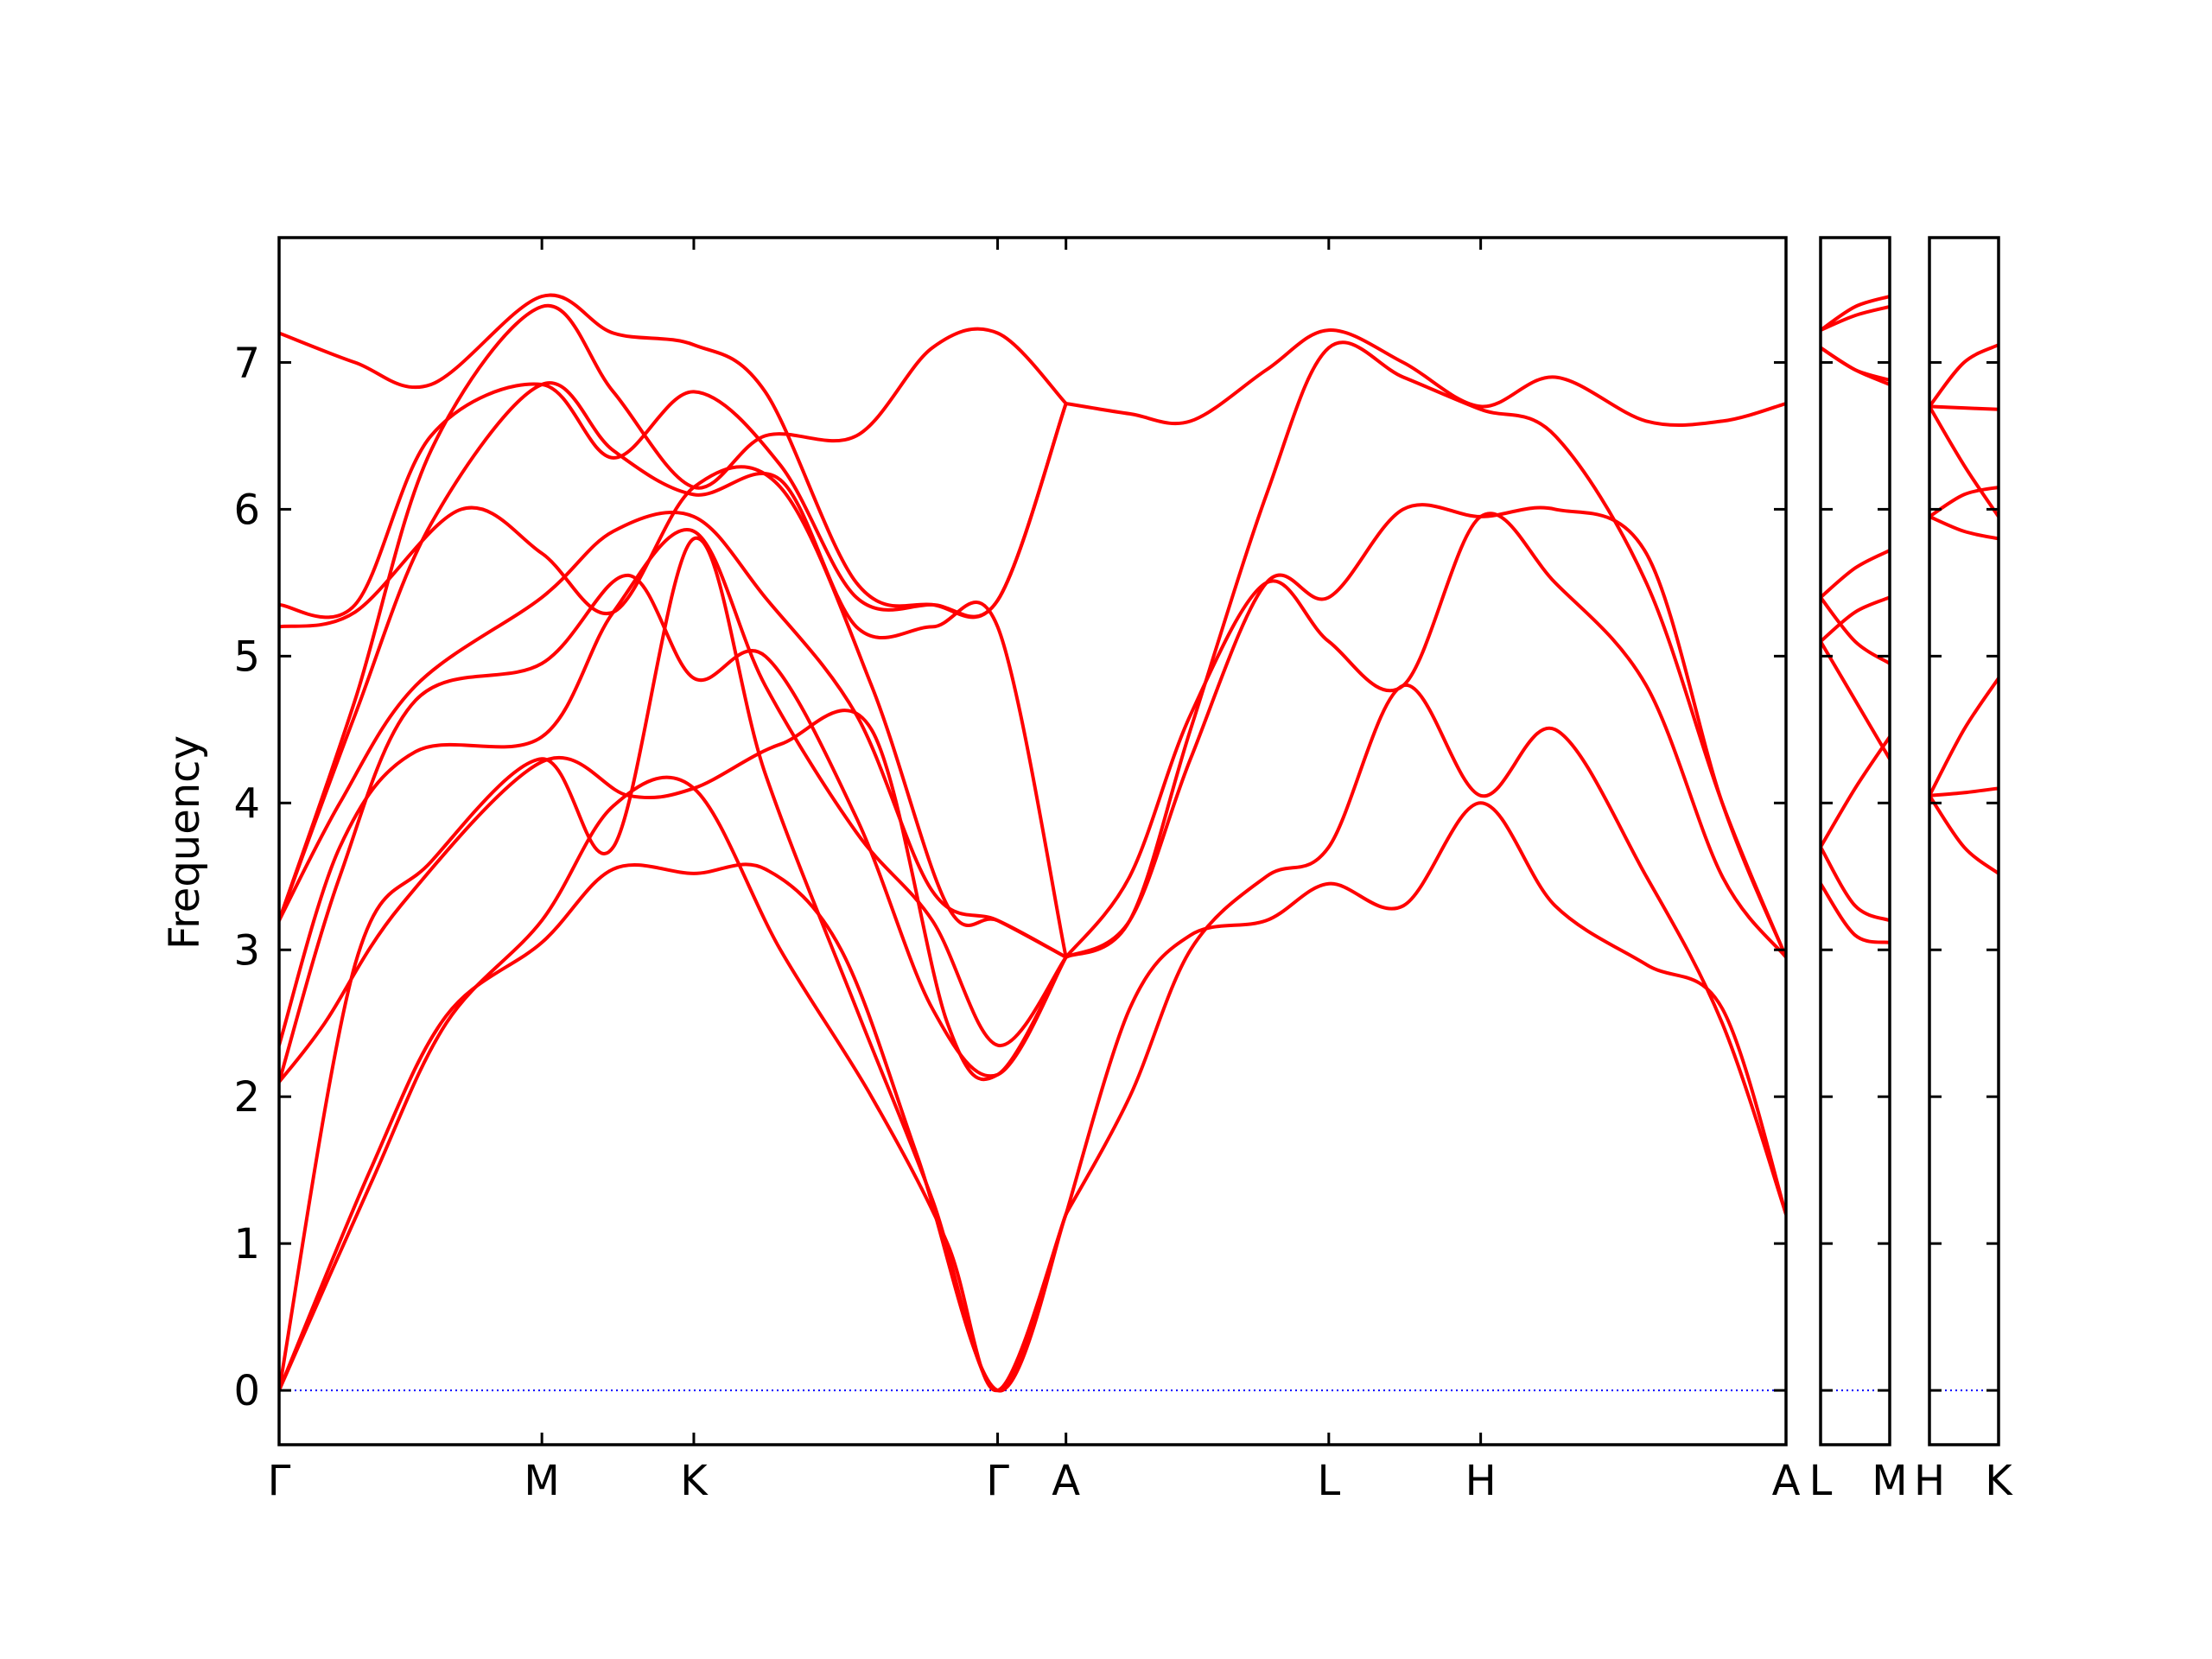 The image size is (2212, 1659). What do you see at coordinates (185, 842) in the screenshot?
I see `y-axis-label: Frequency` at bounding box center [185, 842].